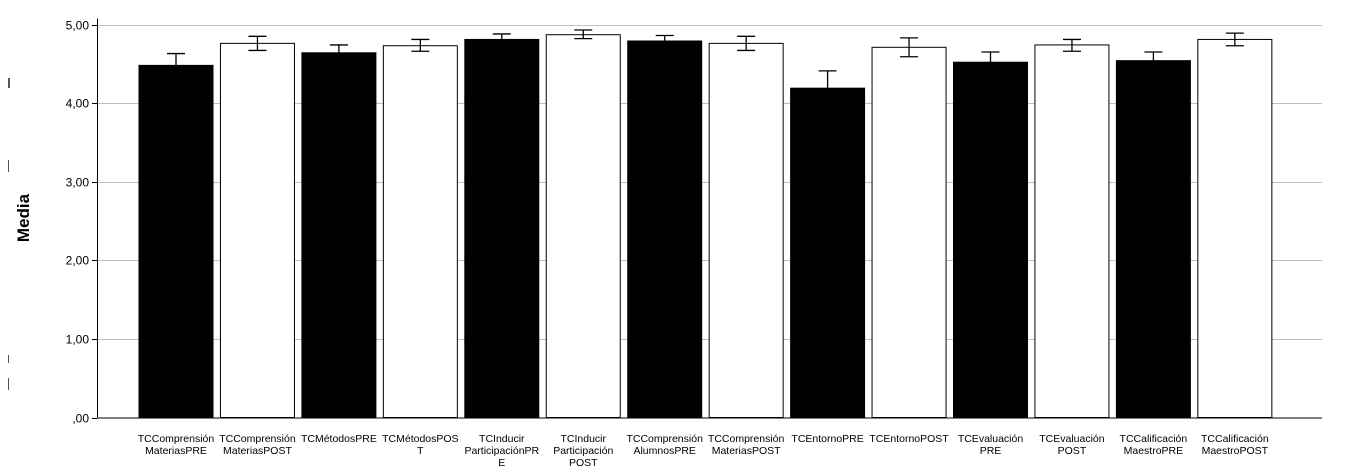  I want to click on x-tick-label: MaestroPRE, so click(1154, 451).